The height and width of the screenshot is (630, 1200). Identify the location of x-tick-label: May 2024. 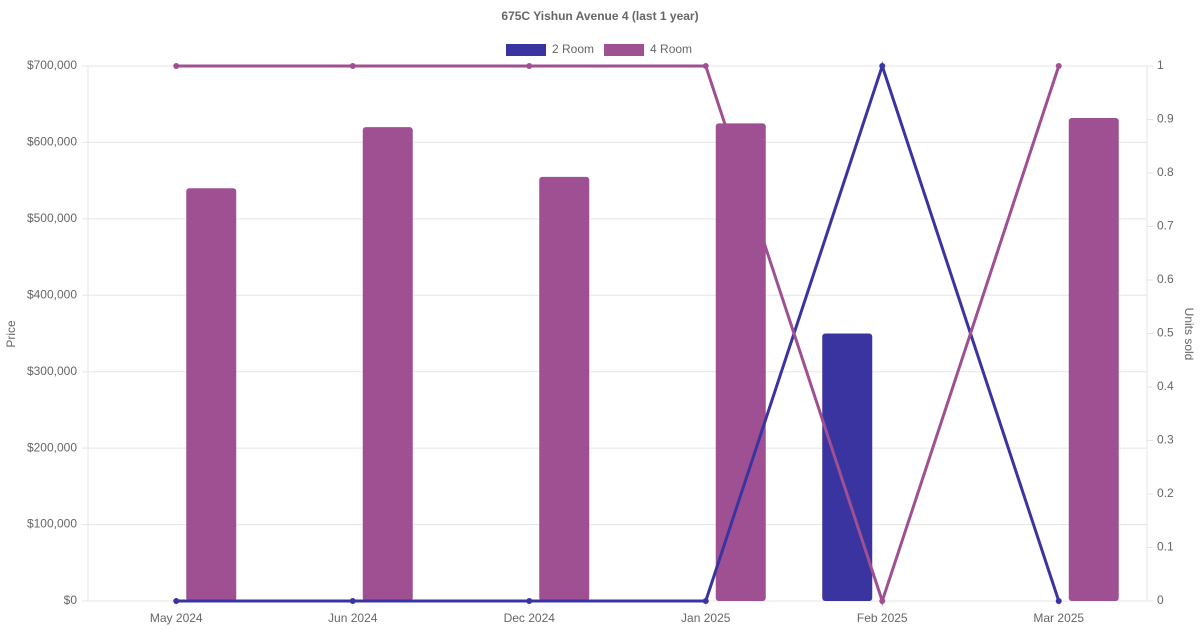
(176, 618).